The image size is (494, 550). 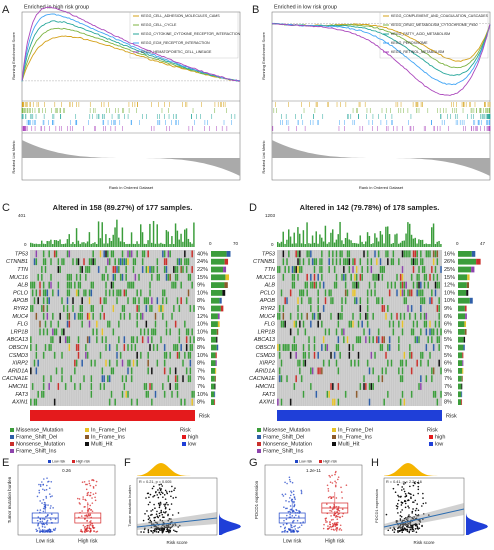 What do you see at coordinates (448, 364) in the screenshot?
I see `gene-percent: 6%` at bounding box center [448, 364].